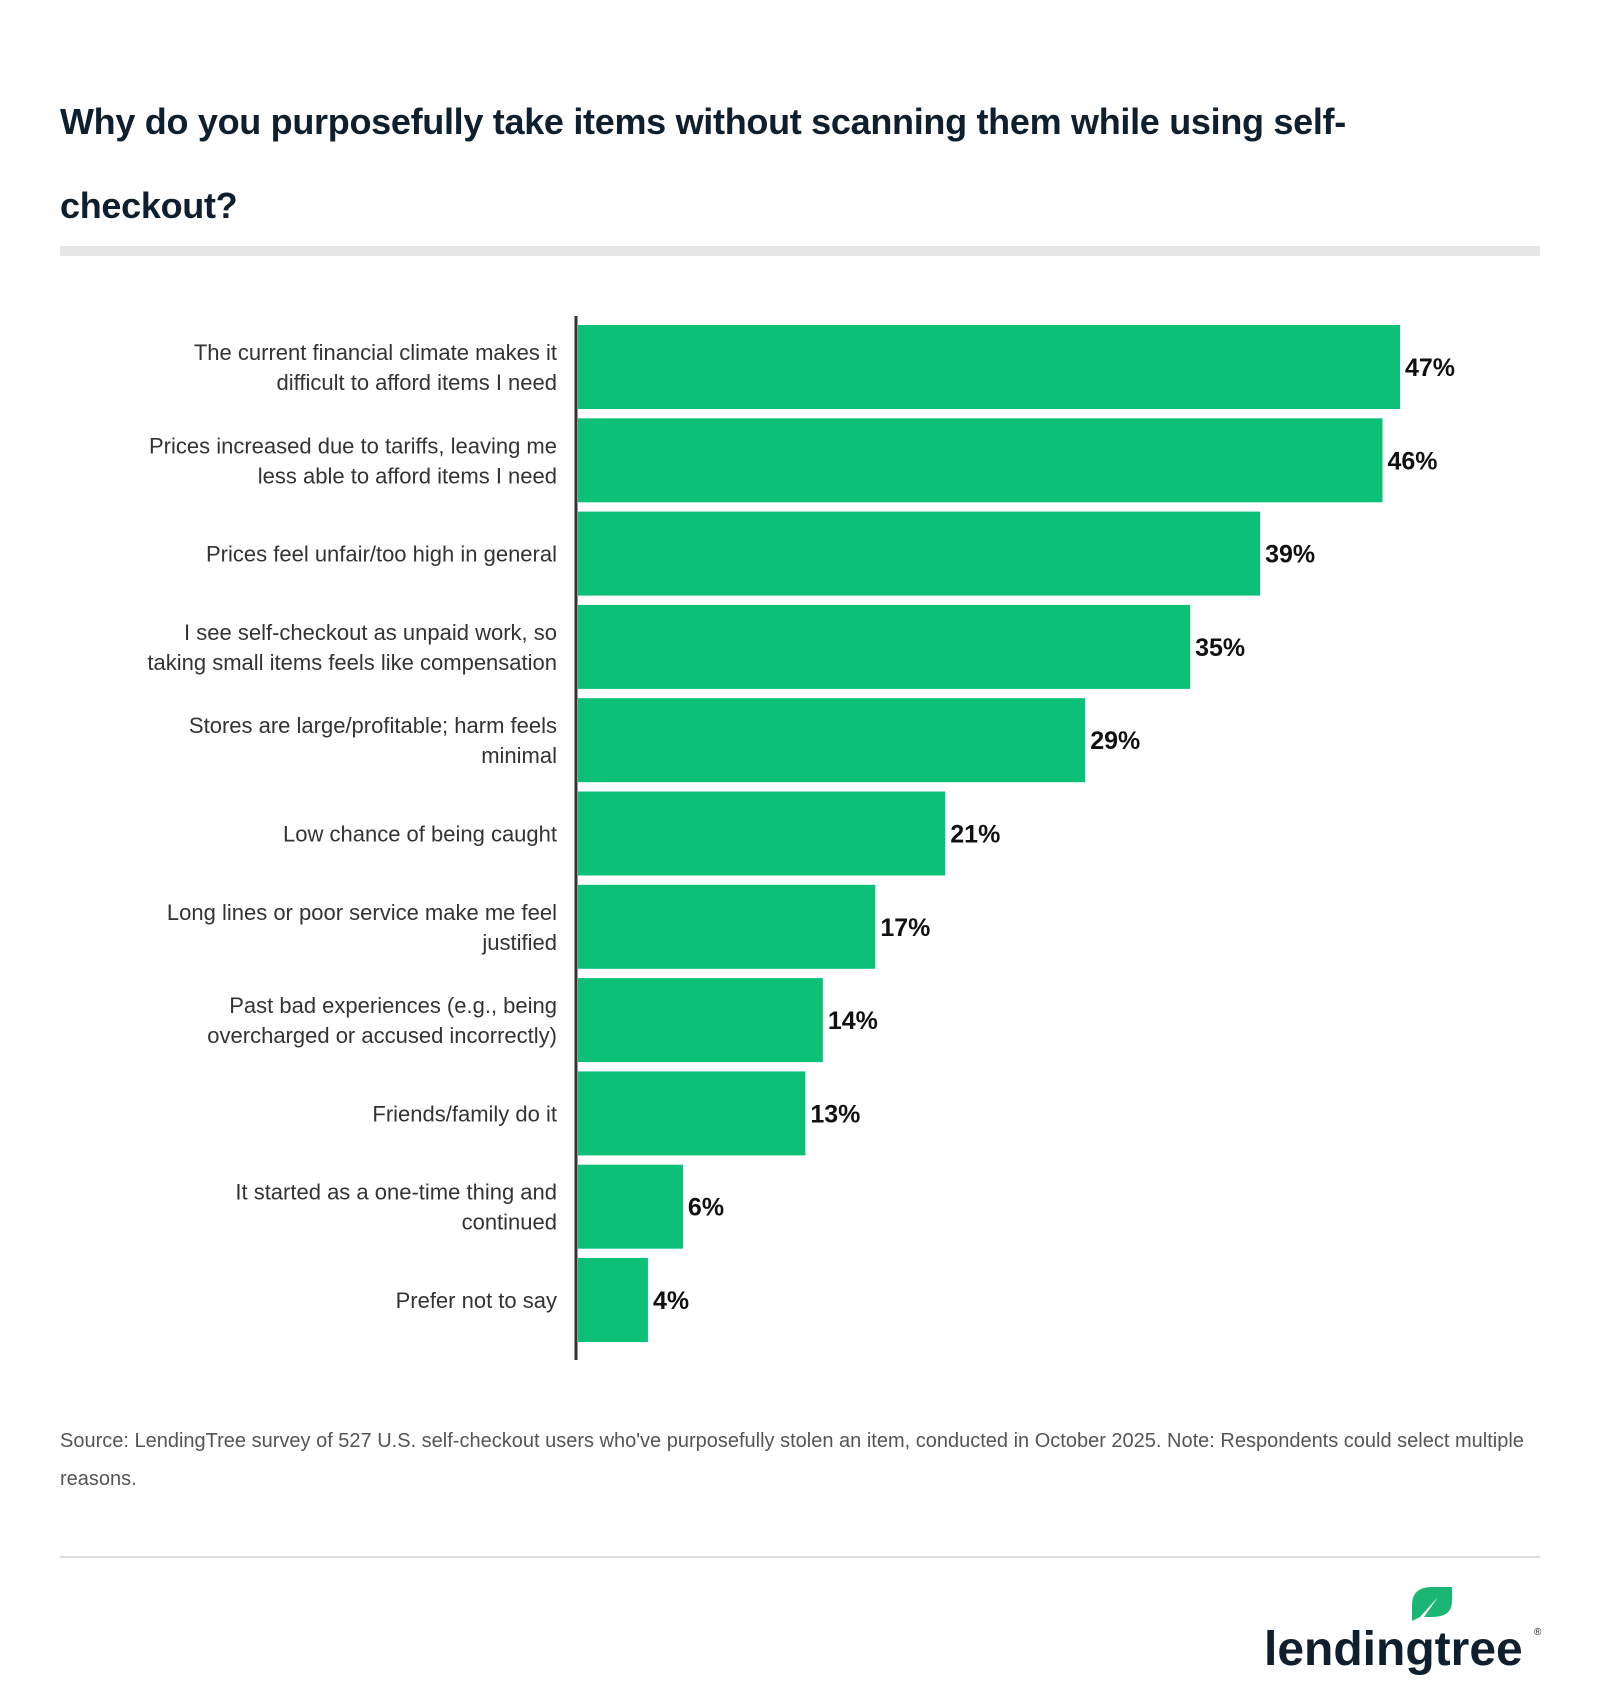 The height and width of the screenshot is (1700, 1600). What do you see at coordinates (370, 632) in the screenshot?
I see `category-label: I see self-checkout as unpaid work, so` at bounding box center [370, 632].